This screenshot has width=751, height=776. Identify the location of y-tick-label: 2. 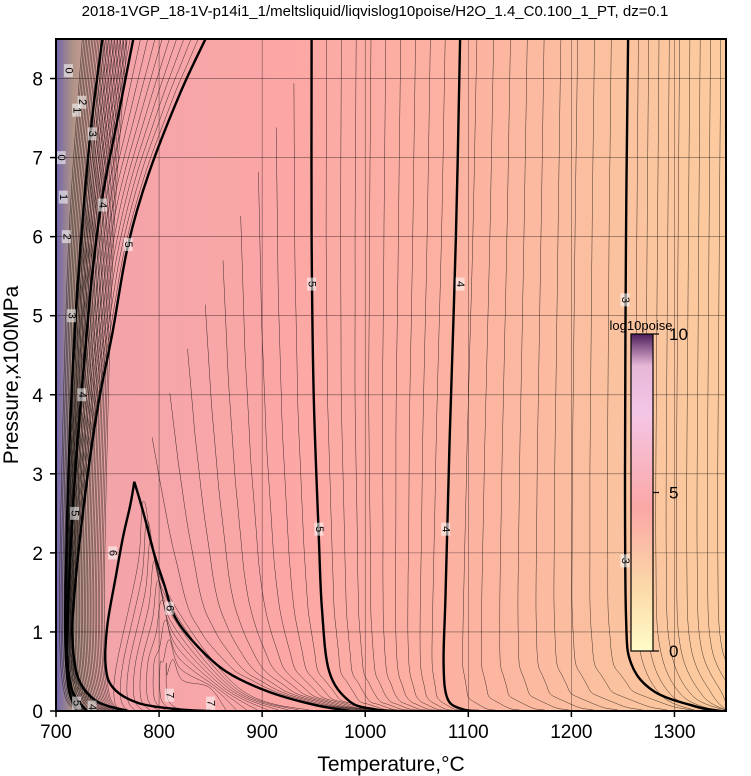
(37, 554).